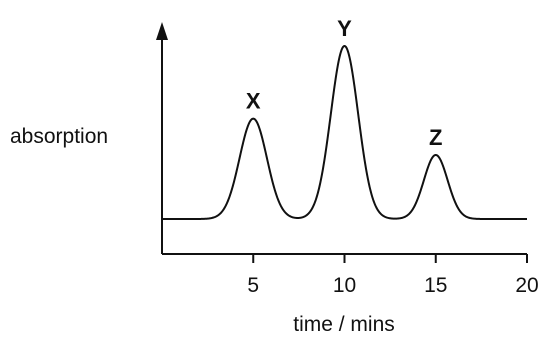  What do you see at coordinates (344, 83) in the screenshot?
I see `peak-labels: X Y Z` at bounding box center [344, 83].